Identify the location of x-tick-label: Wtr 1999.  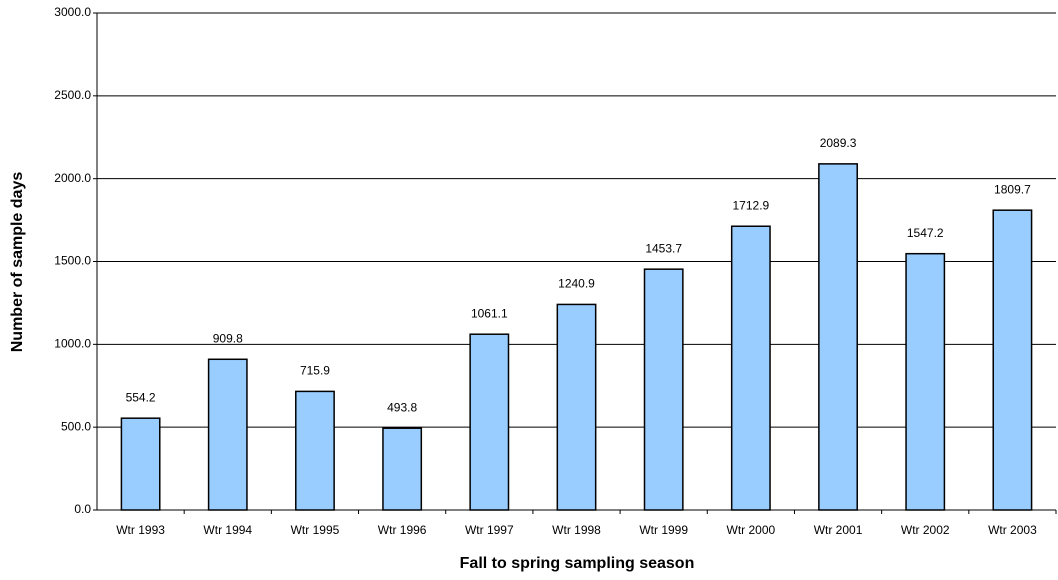
(663, 530).